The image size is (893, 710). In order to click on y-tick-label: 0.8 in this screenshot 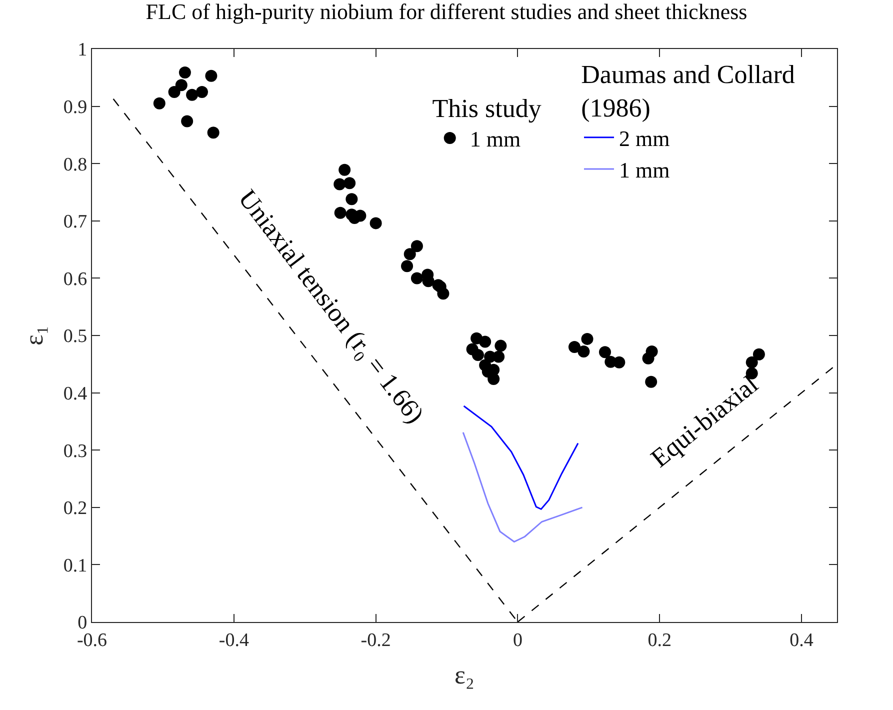, I will do `click(75, 165)`.